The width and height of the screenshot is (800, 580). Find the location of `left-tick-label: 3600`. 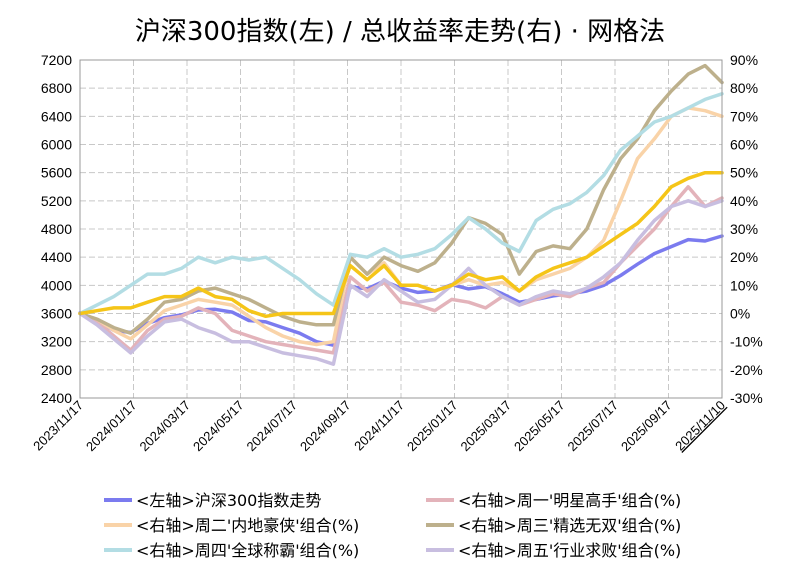

left-tick-label: 3600 is located at coordinates (56, 314).